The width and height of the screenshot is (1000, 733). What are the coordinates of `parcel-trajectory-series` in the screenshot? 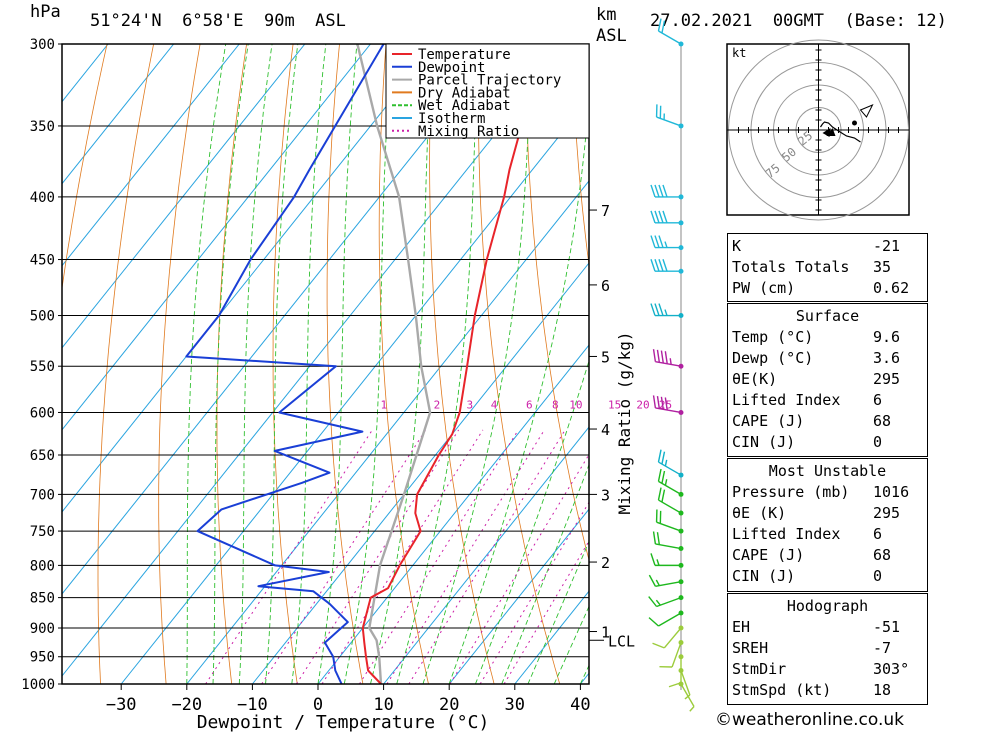 It's located at (394, 364).